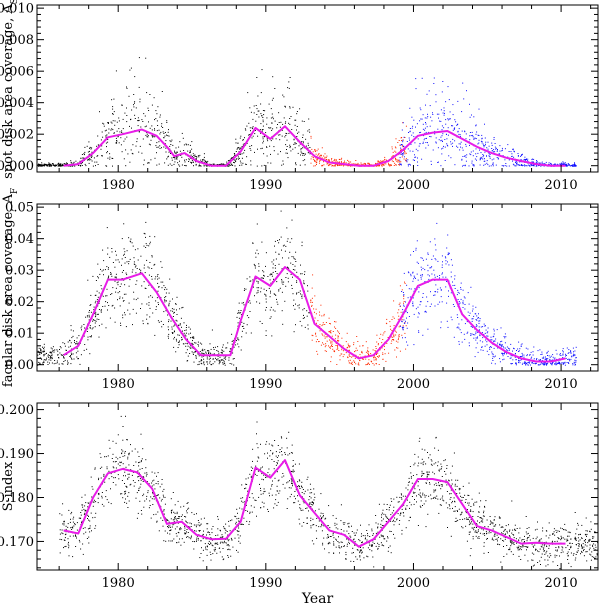 This screenshot has width=600, height=608. I want to click on facular-x-tick-label: 2010, so click(561, 384).